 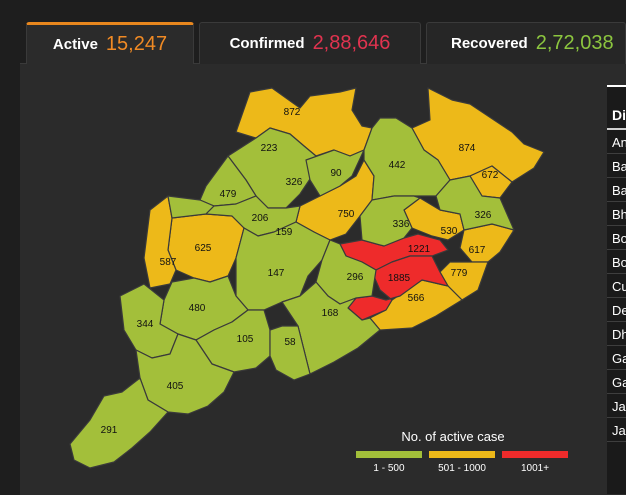 I want to click on legend-swatch-low, so click(x=389, y=454).